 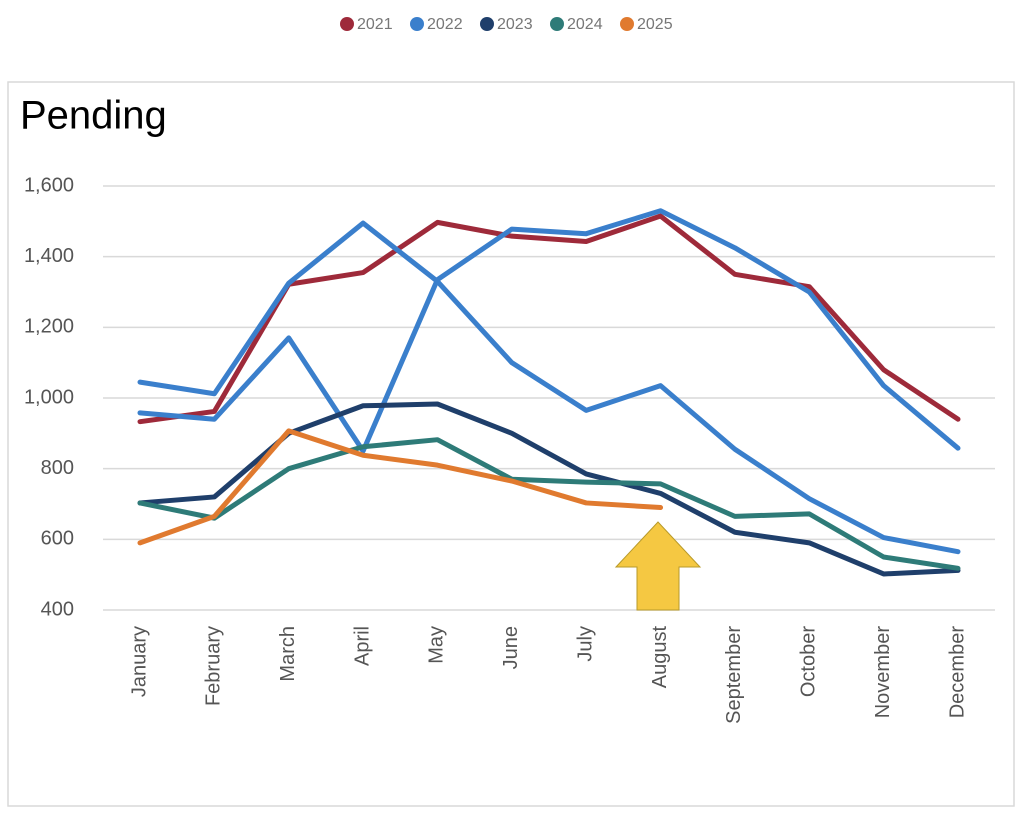 I want to click on y-tick-label: 1,400, so click(x=49, y=256).